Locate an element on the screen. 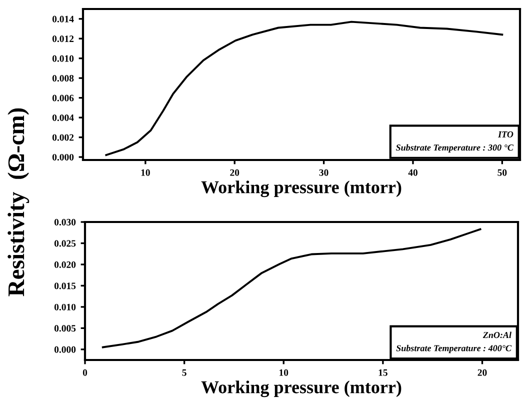 The width and height of the screenshot is (525, 404). x-tick-label: 50 is located at coordinates (502, 172).